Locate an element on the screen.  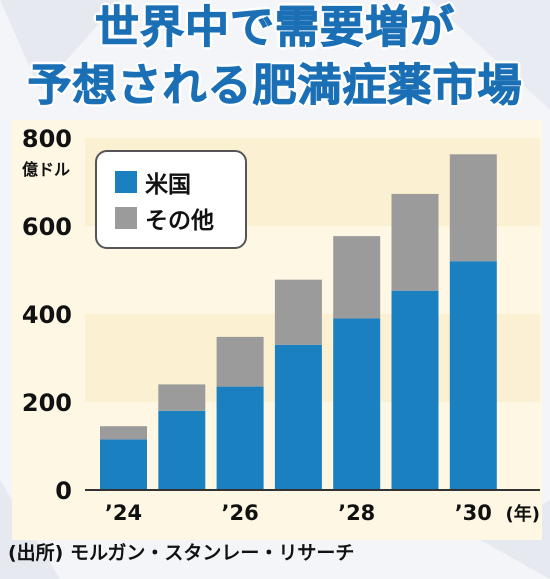
y-tick-label-800: 800 is located at coordinates (47, 139).